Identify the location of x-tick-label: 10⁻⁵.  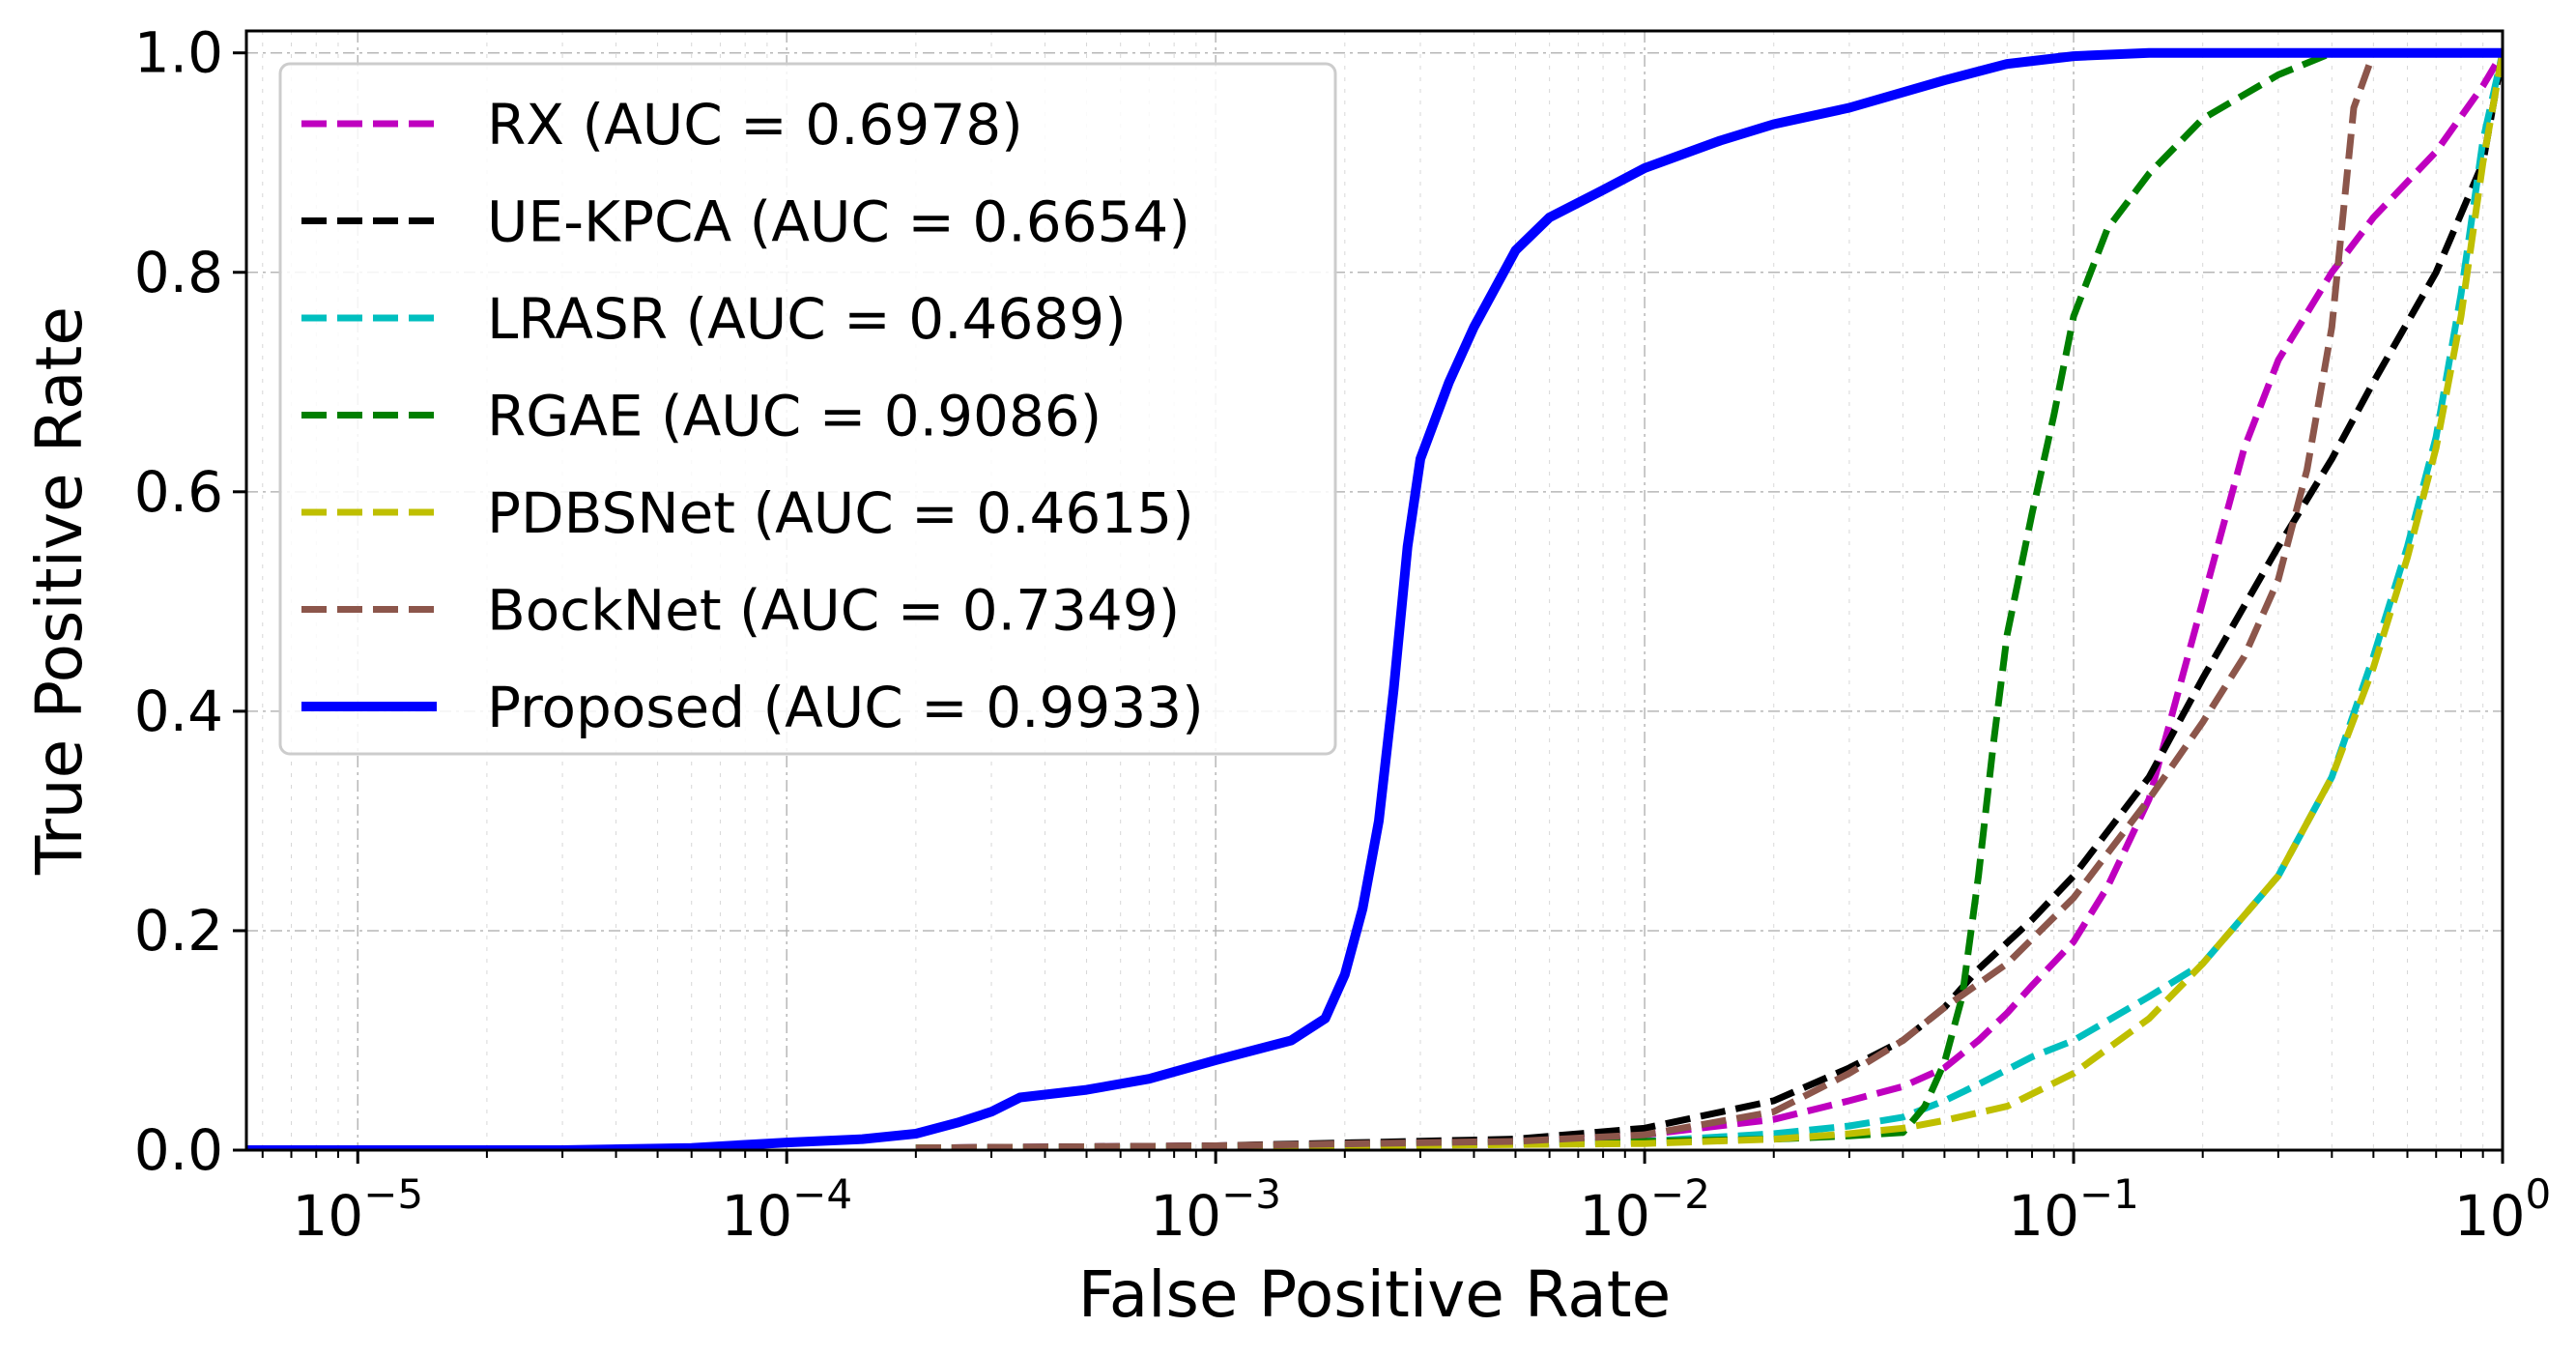
(358, 1209).